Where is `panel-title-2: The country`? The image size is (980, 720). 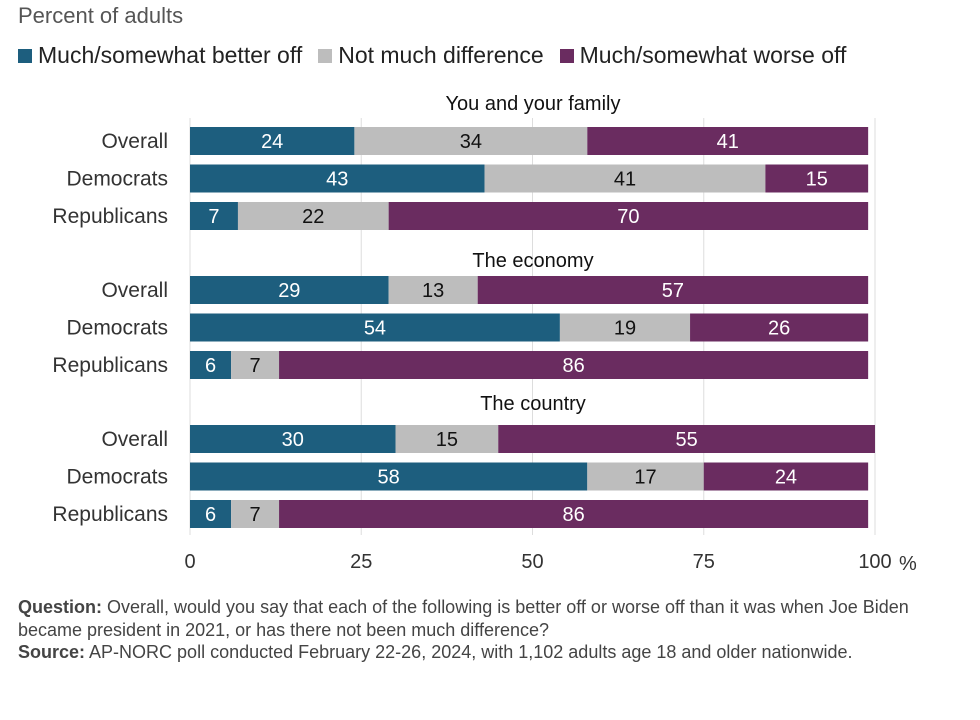 panel-title-2: The country is located at coordinates (533, 404).